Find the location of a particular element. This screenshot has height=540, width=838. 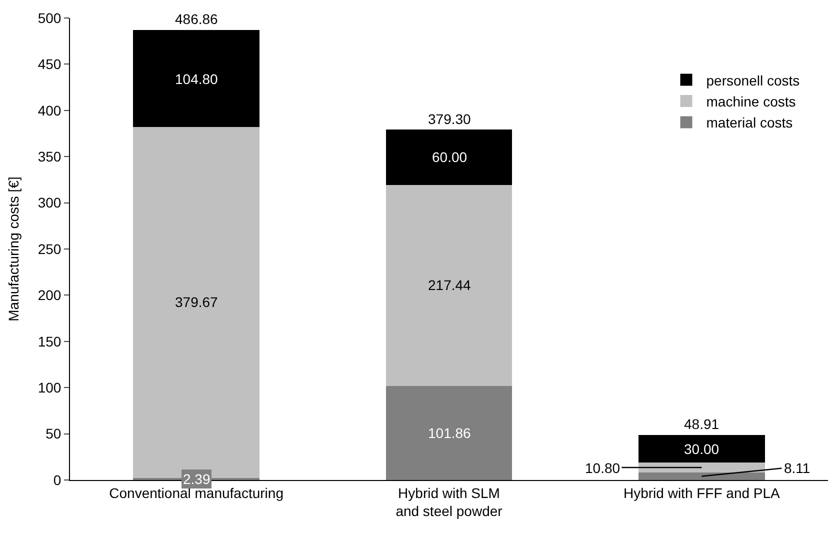

y-tick-label: 250 is located at coordinates (50, 248).